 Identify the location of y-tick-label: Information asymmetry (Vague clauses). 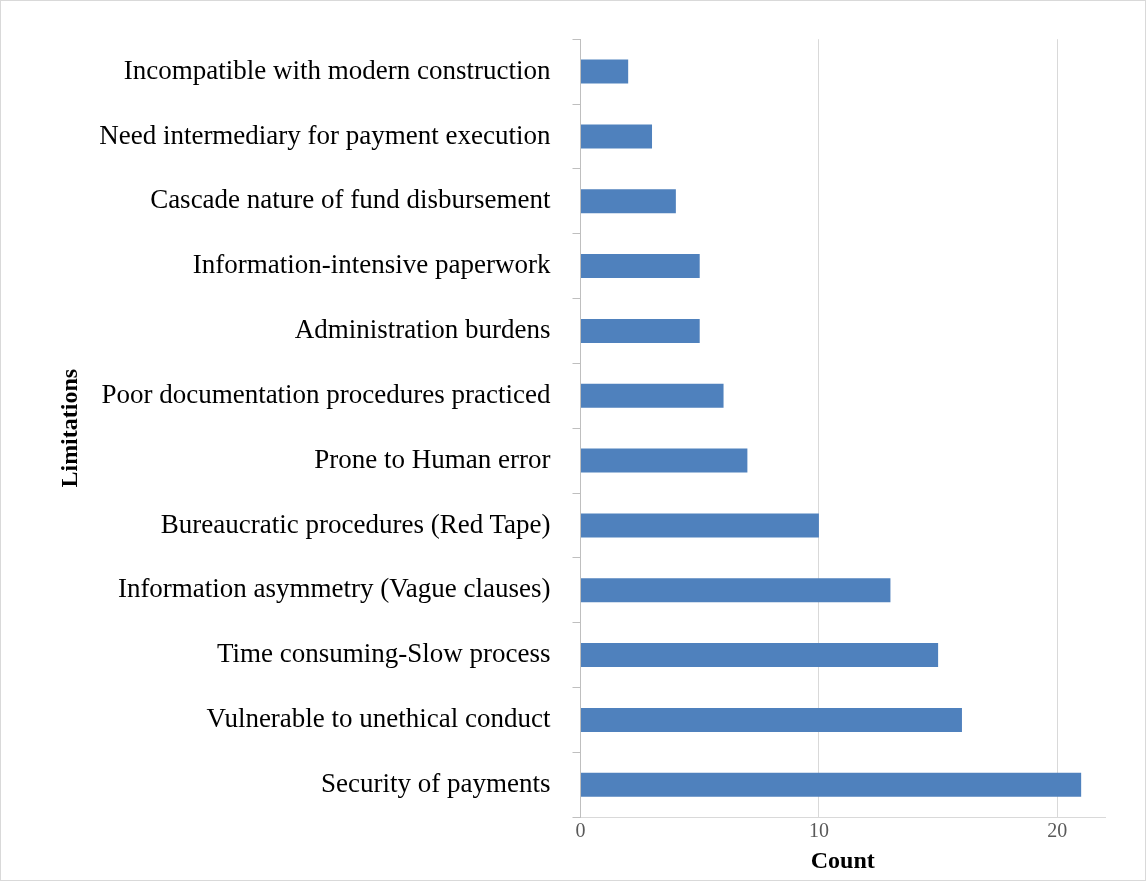
(334, 588).